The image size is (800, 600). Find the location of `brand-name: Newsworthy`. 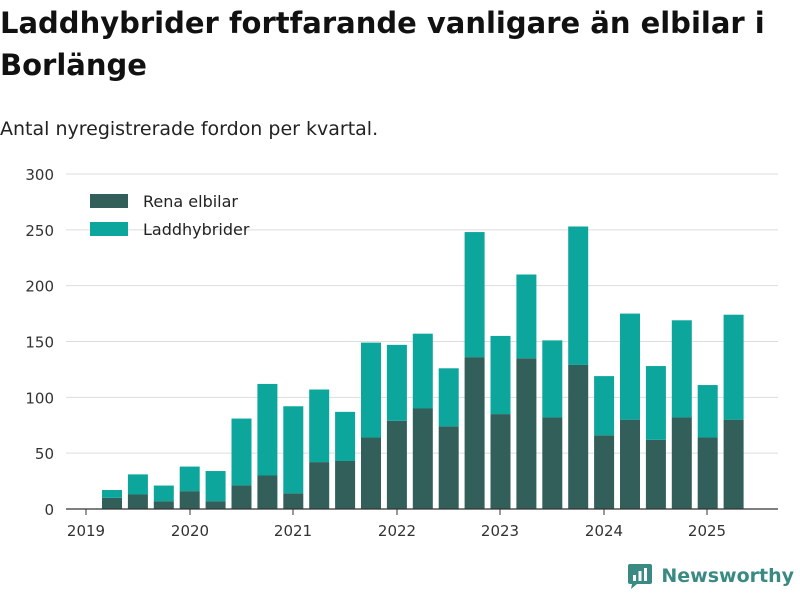

brand-name: Newsworthy is located at coordinates (727, 576).